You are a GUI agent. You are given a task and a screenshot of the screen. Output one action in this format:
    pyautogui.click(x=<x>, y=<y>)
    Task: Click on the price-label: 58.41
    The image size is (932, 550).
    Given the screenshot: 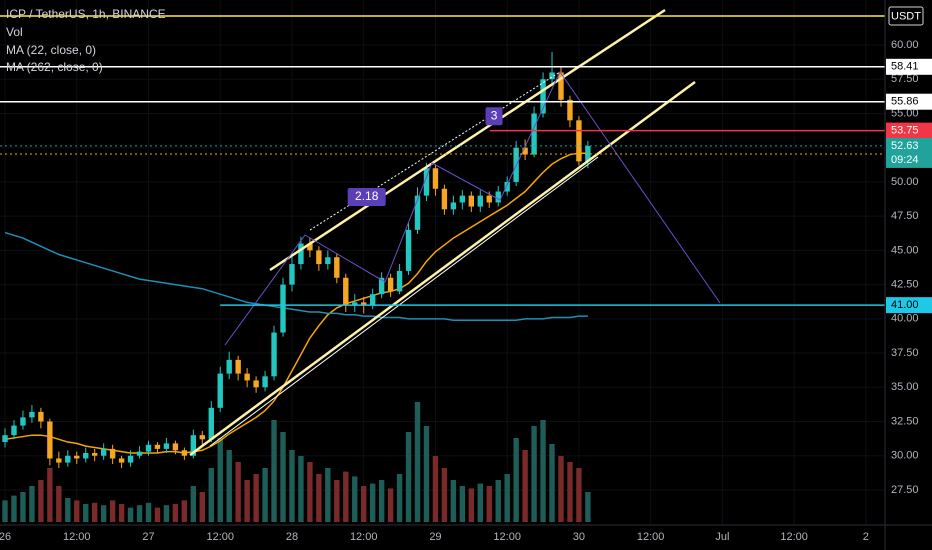 What is the action you would take?
    pyautogui.click(x=905, y=67)
    